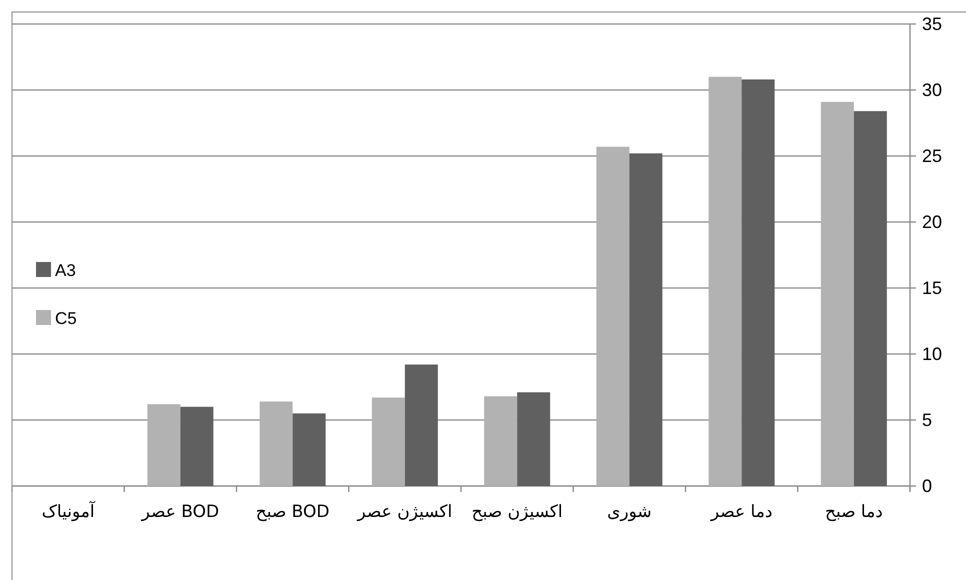  What do you see at coordinates (517, 512) in the screenshot?
I see `x-tick-label: اکسیژن صبح` at bounding box center [517, 512].